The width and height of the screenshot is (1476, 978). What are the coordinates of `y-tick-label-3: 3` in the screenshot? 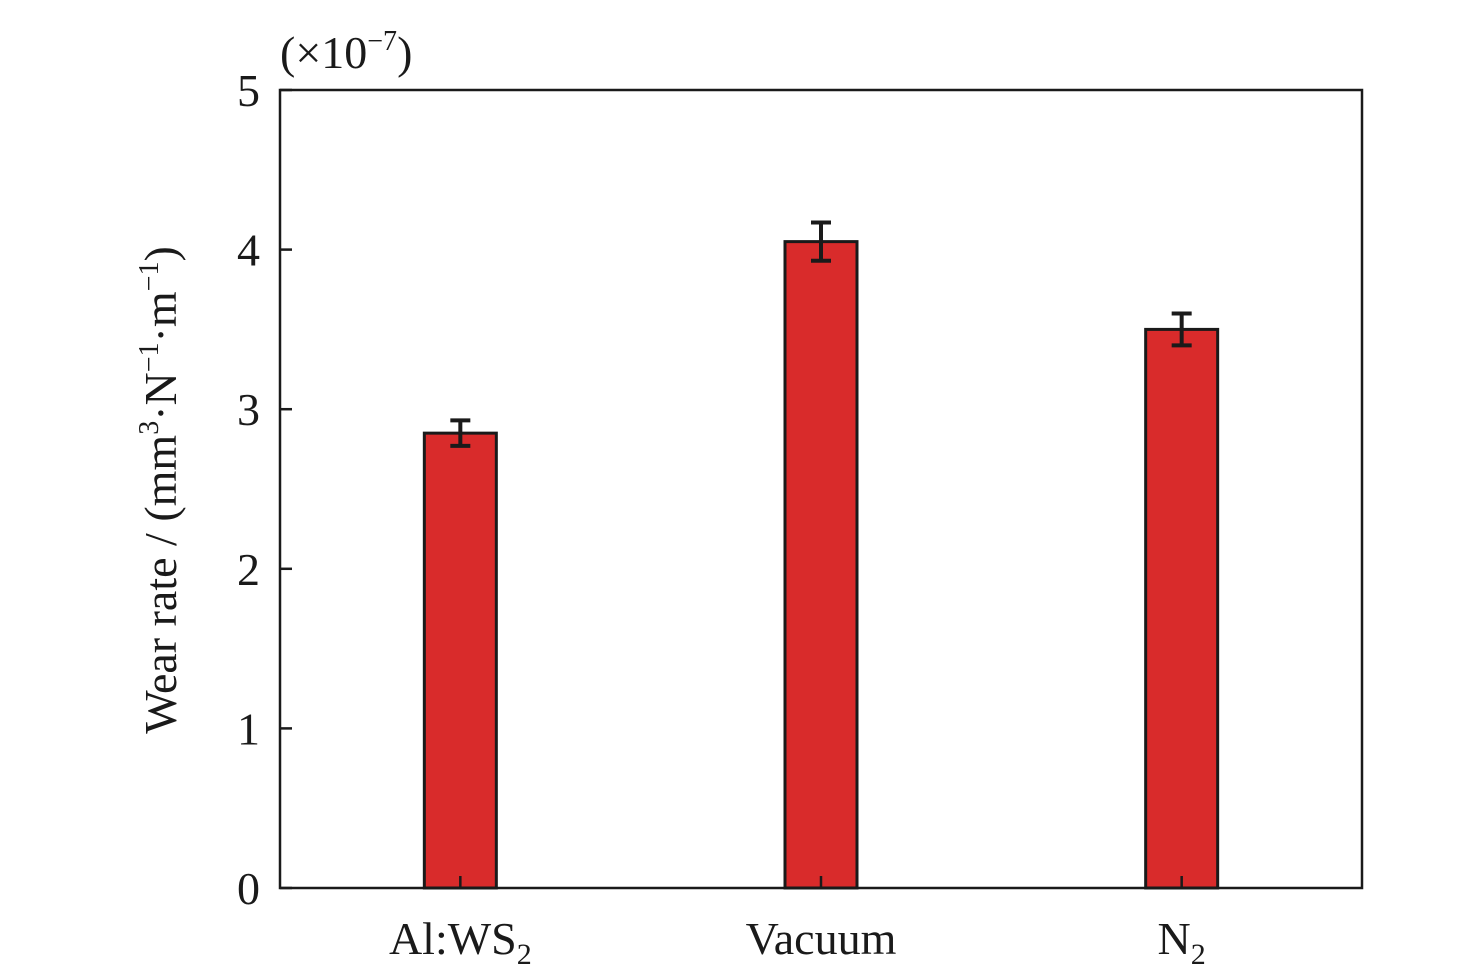 It's located at (248, 409).